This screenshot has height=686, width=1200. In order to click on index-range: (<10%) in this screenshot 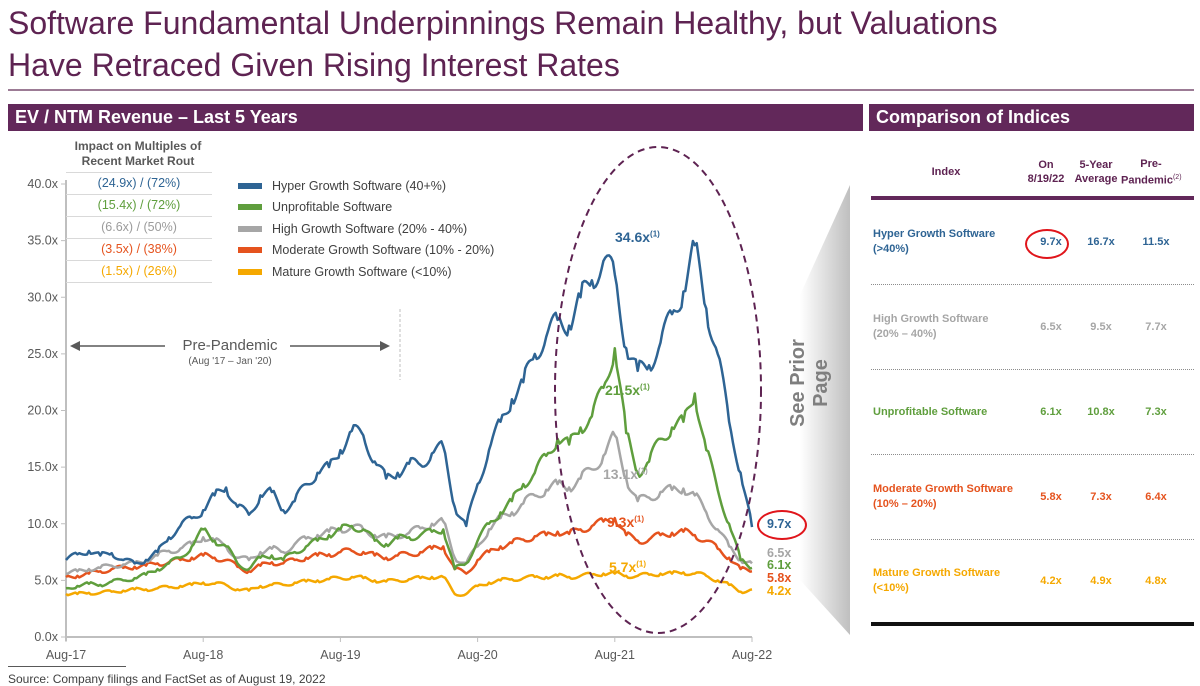, I will do `click(891, 588)`.